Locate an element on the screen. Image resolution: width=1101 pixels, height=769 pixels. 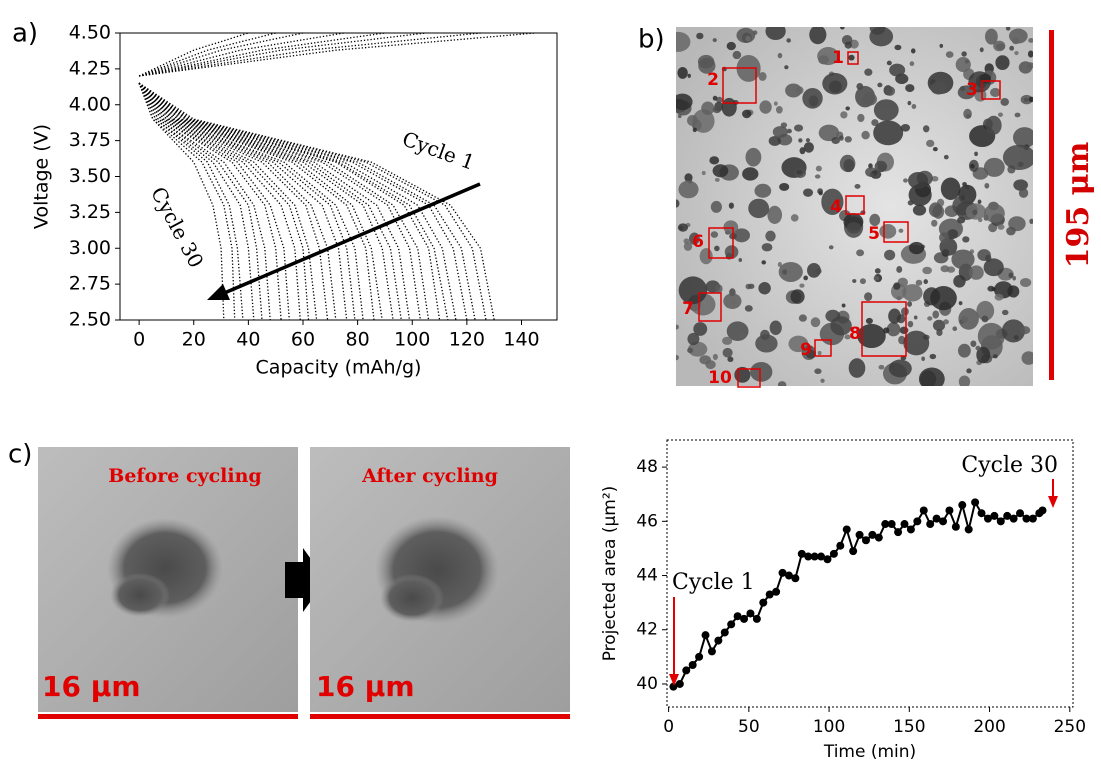
y-tick-label: 3.75 is located at coordinates (90, 140).